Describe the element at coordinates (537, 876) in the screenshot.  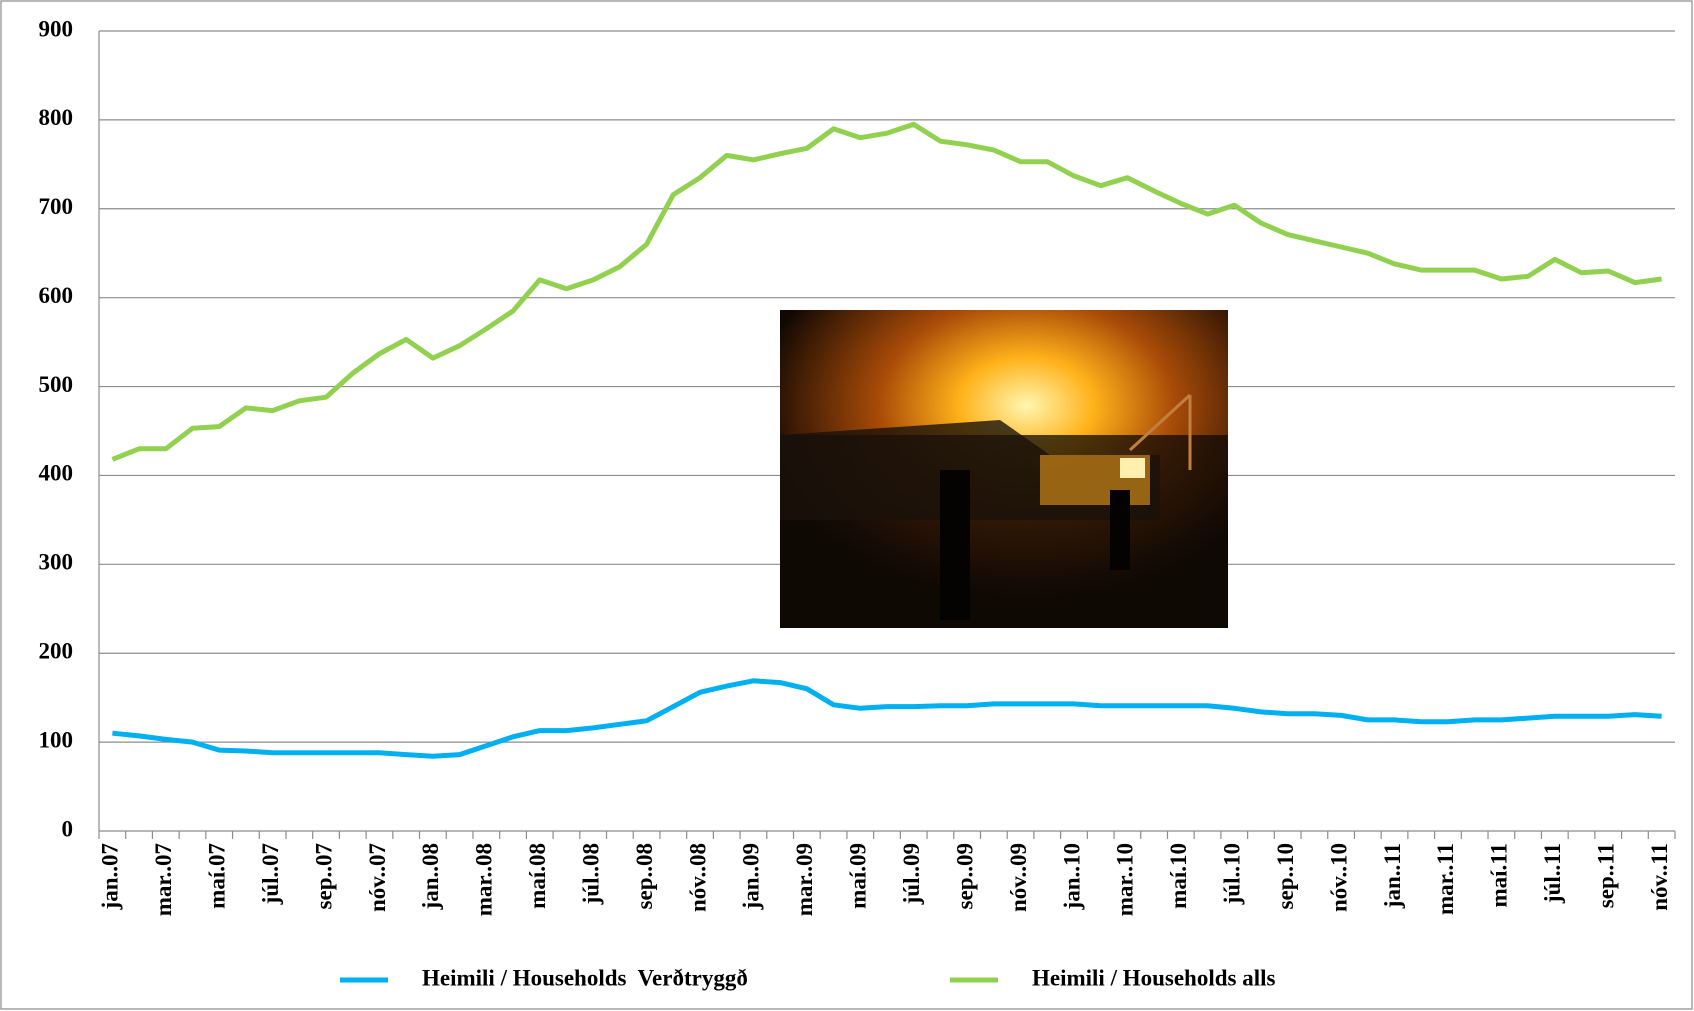
I see `x-tick-label: maí.08` at that location.